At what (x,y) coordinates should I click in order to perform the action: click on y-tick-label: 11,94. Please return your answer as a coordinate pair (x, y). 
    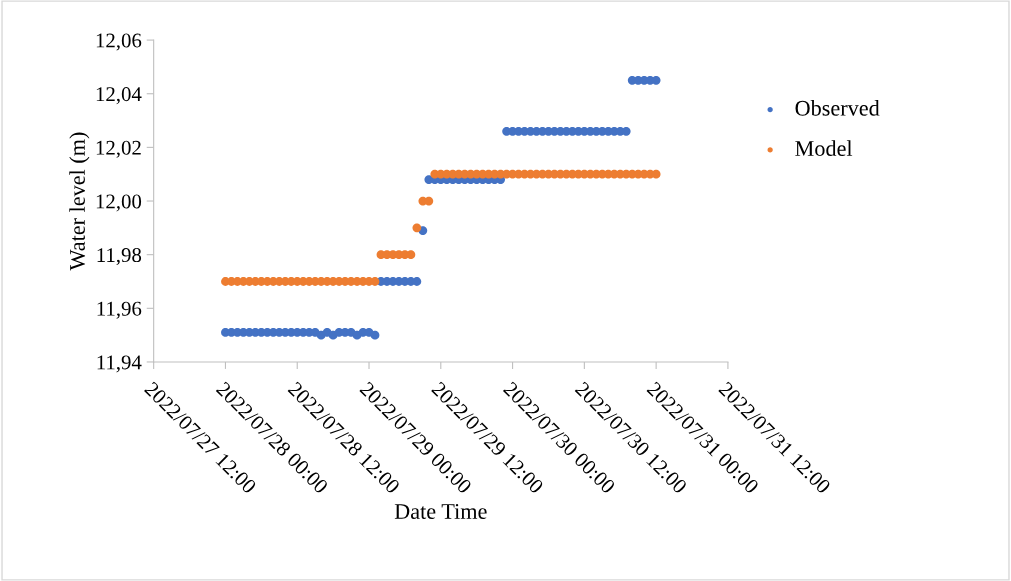
    Looking at the image, I should click on (119, 364).